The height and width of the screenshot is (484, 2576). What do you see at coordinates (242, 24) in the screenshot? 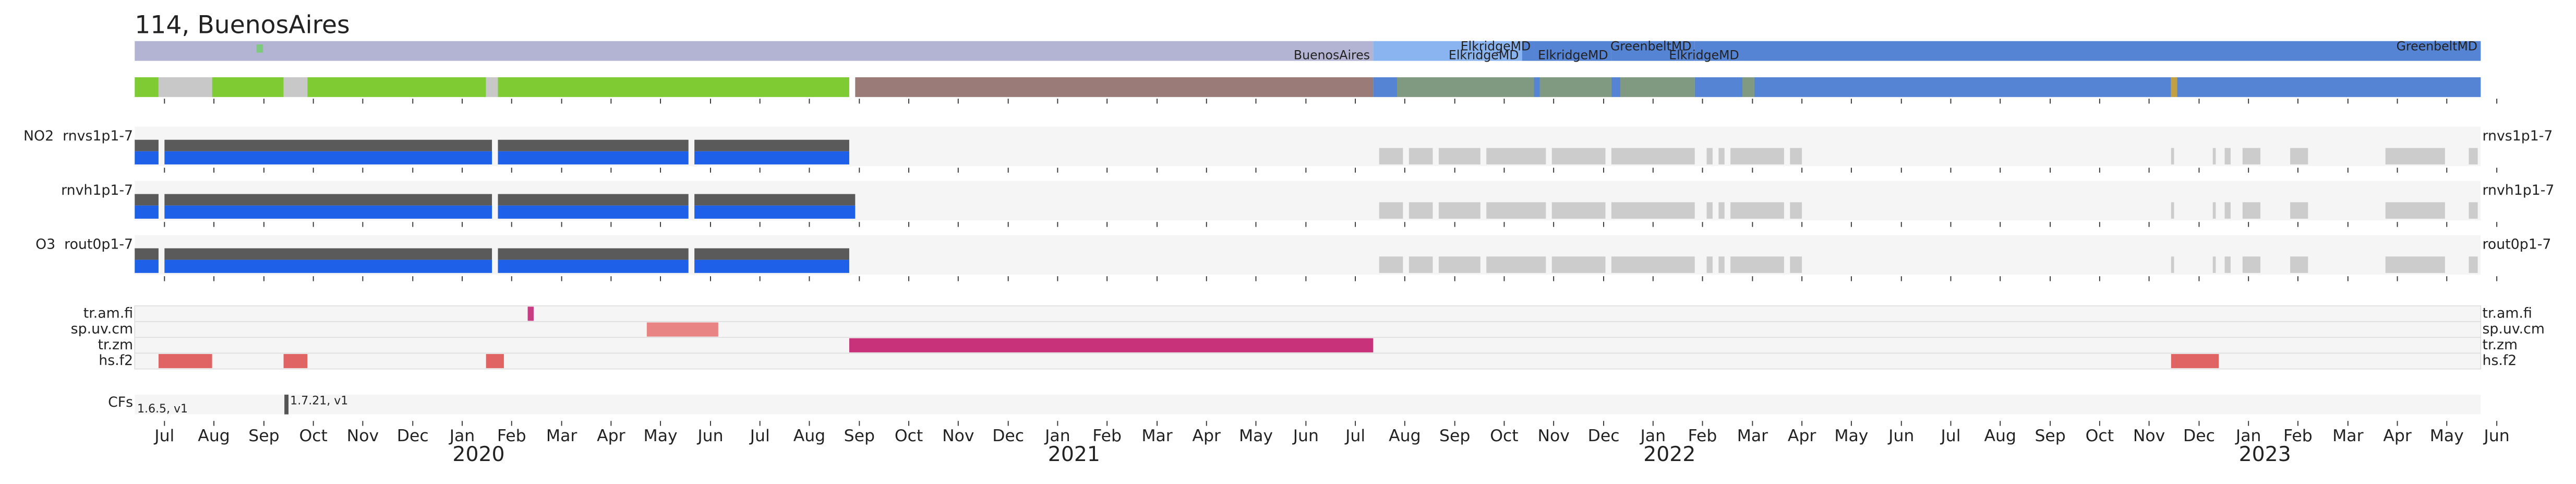
I see `chart-title: 114, BuenosAires` at bounding box center [242, 24].